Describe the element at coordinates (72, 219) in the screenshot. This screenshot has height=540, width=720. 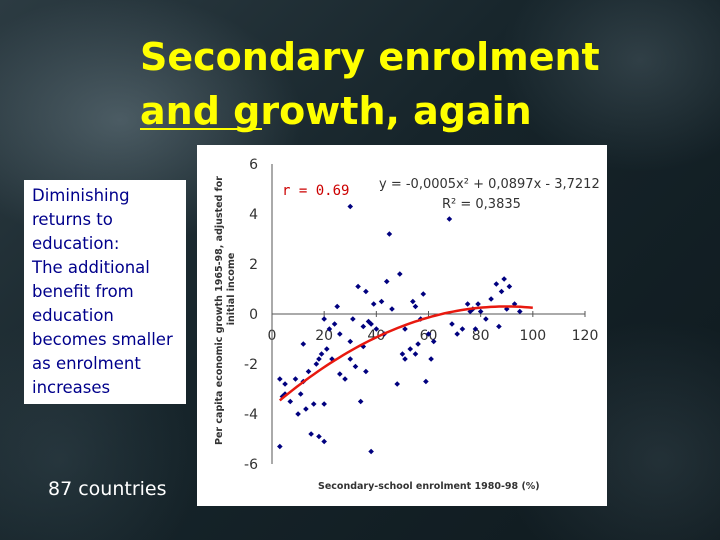
I see `callout-line: returns to` at that location.